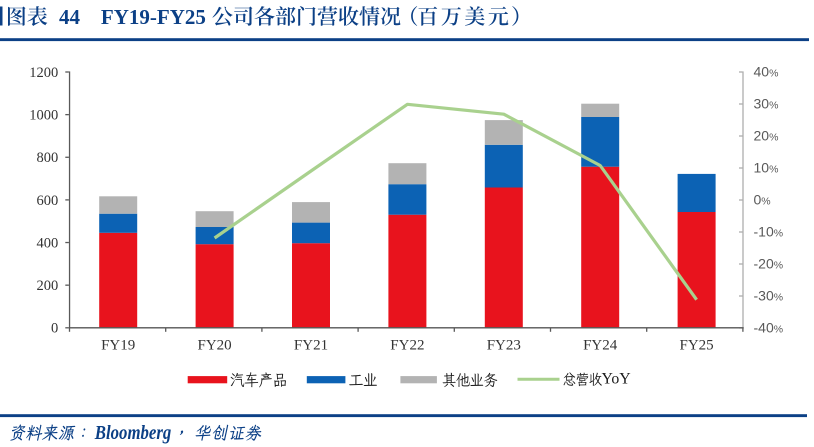 The image size is (814, 447). What do you see at coordinates (616, 378) in the screenshot?
I see `svg-text: YoY` at bounding box center [616, 378].